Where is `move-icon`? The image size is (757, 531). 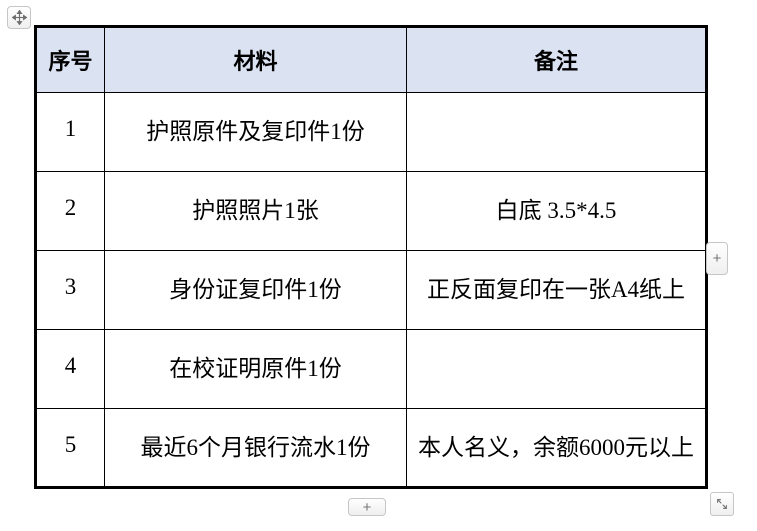 move-icon is located at coordinates (19, 17).